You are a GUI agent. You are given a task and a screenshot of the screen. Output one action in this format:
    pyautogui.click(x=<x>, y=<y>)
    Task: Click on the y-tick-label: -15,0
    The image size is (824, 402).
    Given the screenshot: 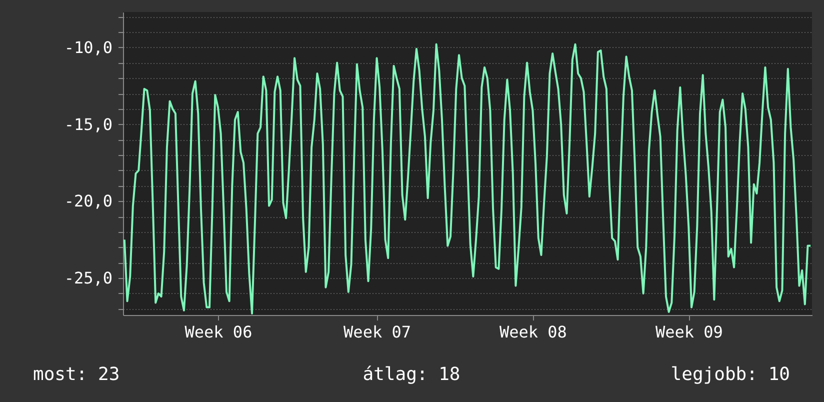 What is the action you would take?
    pyautogui.click(x=88, y=124)
    